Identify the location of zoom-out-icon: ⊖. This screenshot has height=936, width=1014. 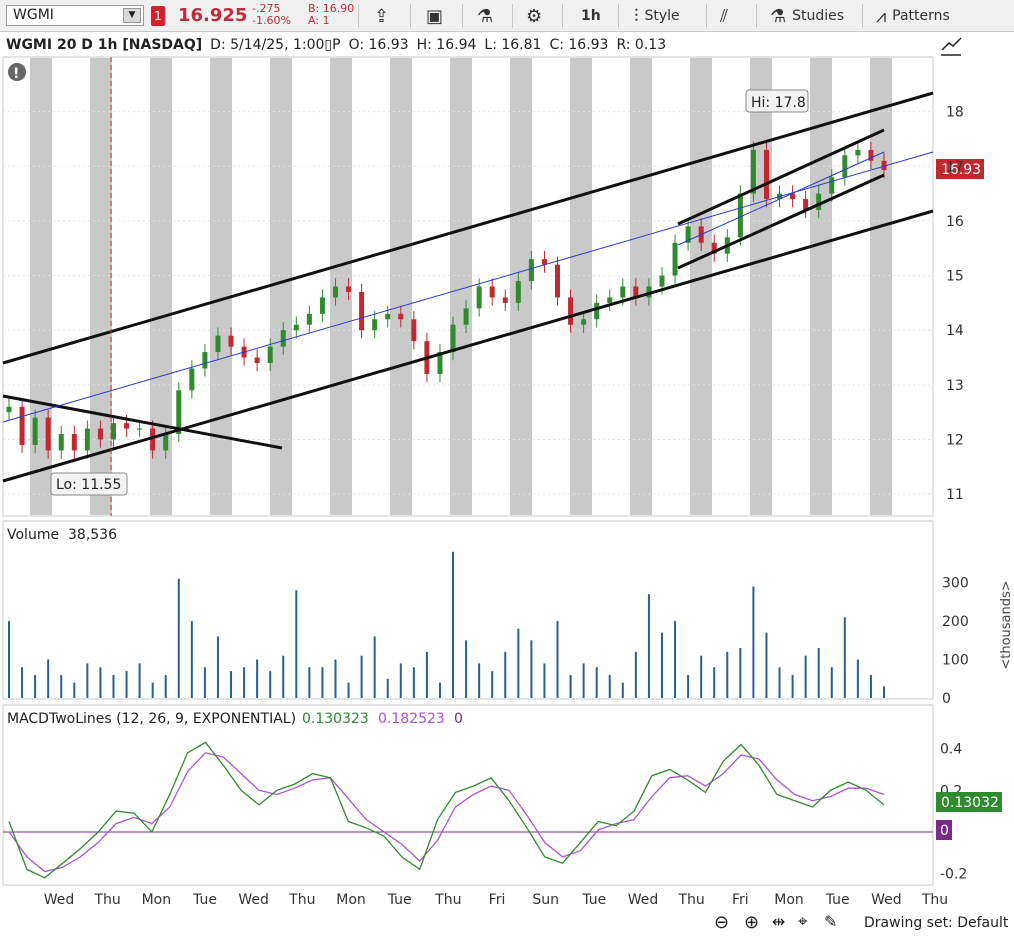
(722, 922).